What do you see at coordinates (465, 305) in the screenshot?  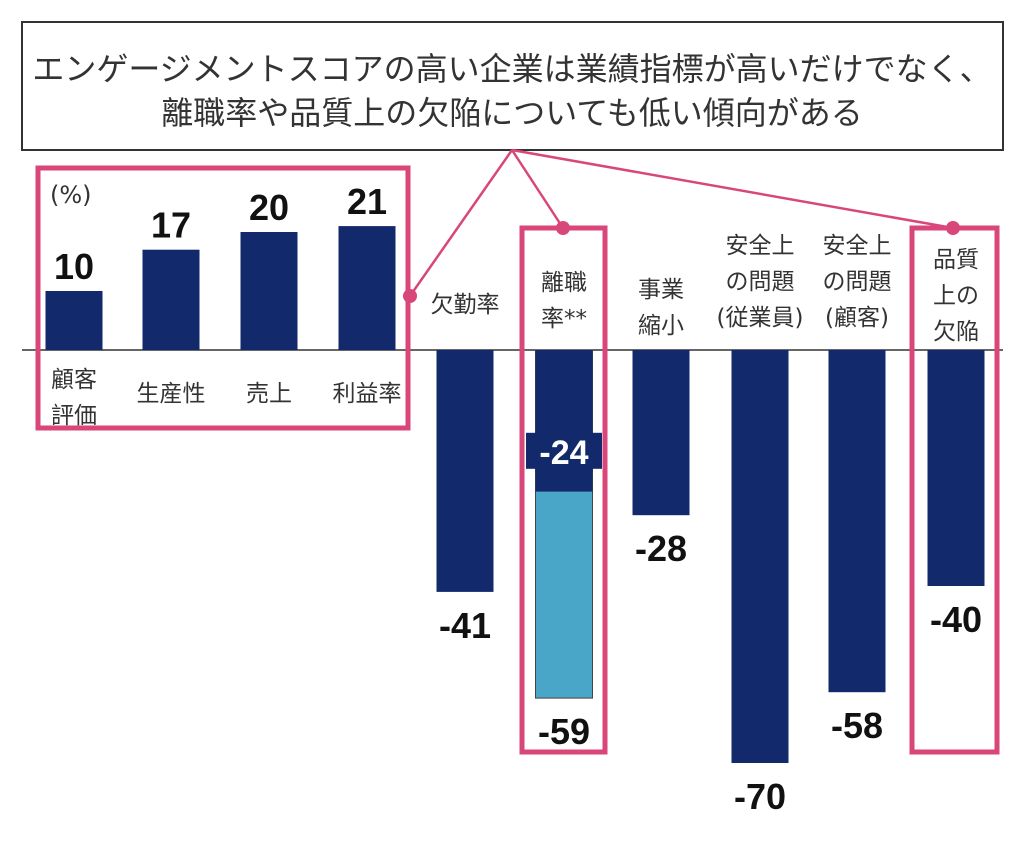 I see `category-label: 欠勤率` at bounding box center [465, 305].